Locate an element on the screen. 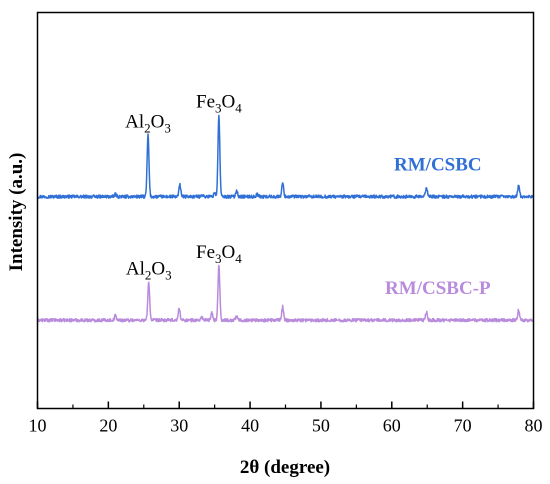 This screenshot has height=484, width=550. x-tick-label: 40 is located at coordinates (250, 426).